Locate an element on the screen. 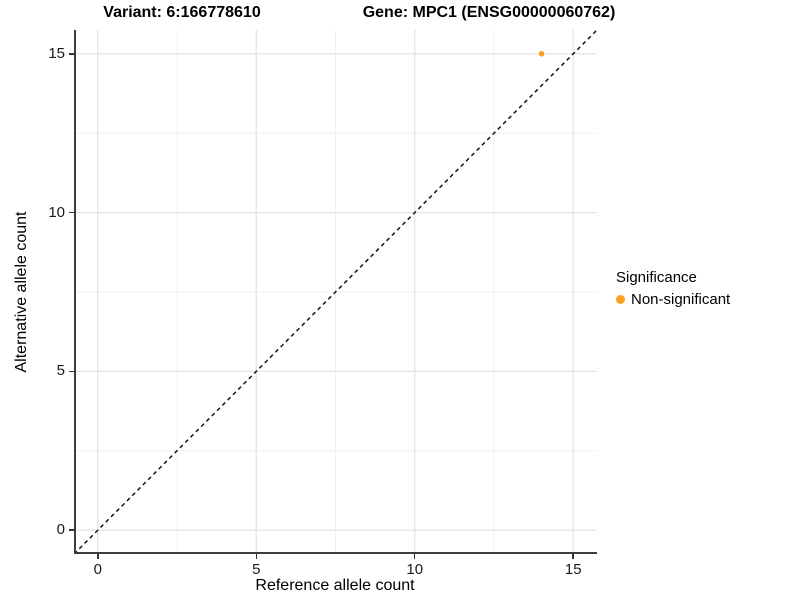 The image size is (800, 600). variant-title: Variant: 6:166778610 is located at coordinates (182, 12).